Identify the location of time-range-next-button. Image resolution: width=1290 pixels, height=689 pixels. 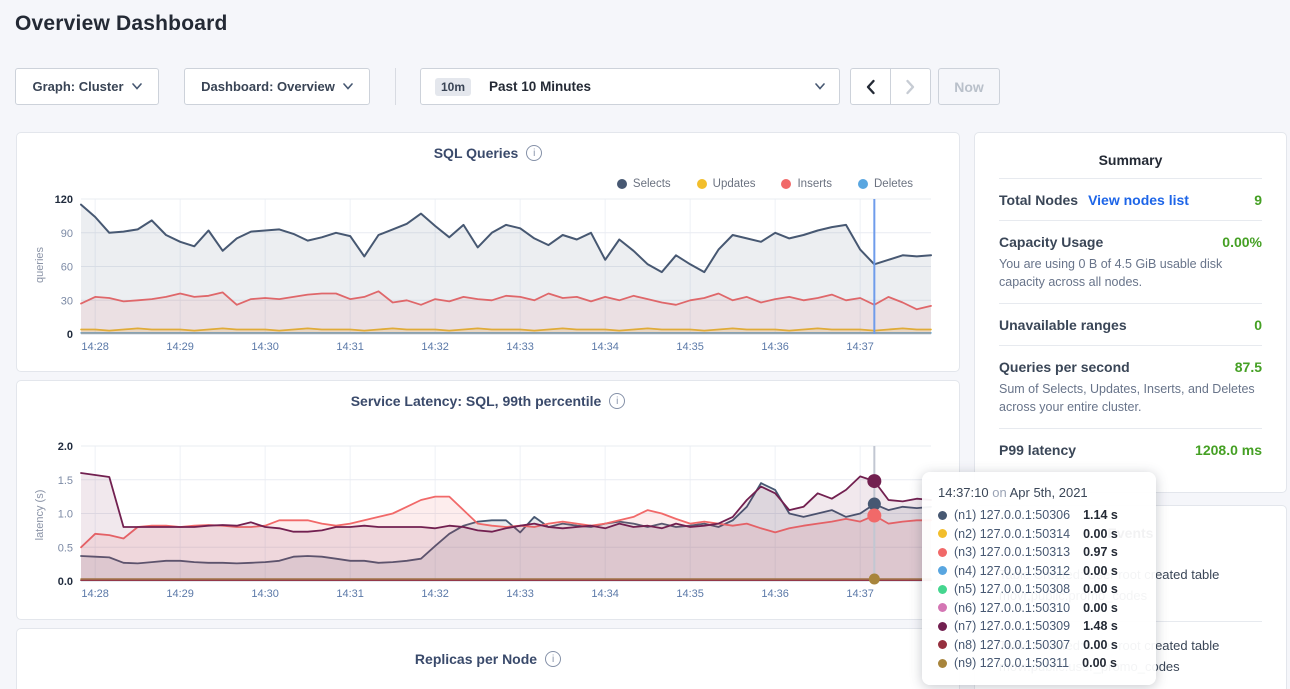
(910, 86).